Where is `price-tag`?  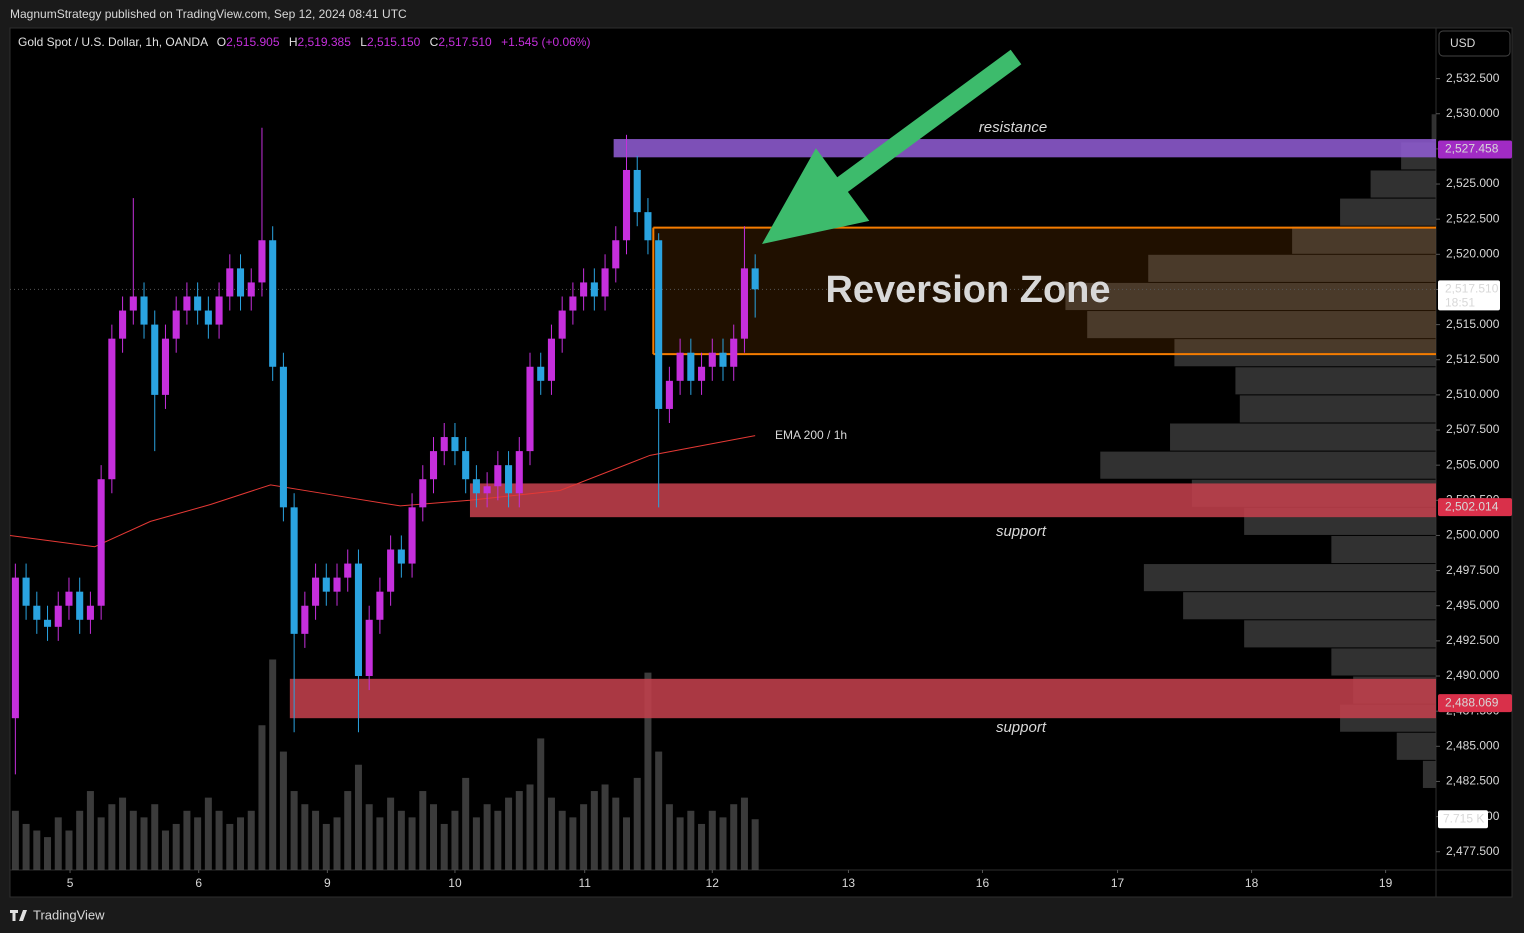 price-tag is located at coordinates (1475, 149).